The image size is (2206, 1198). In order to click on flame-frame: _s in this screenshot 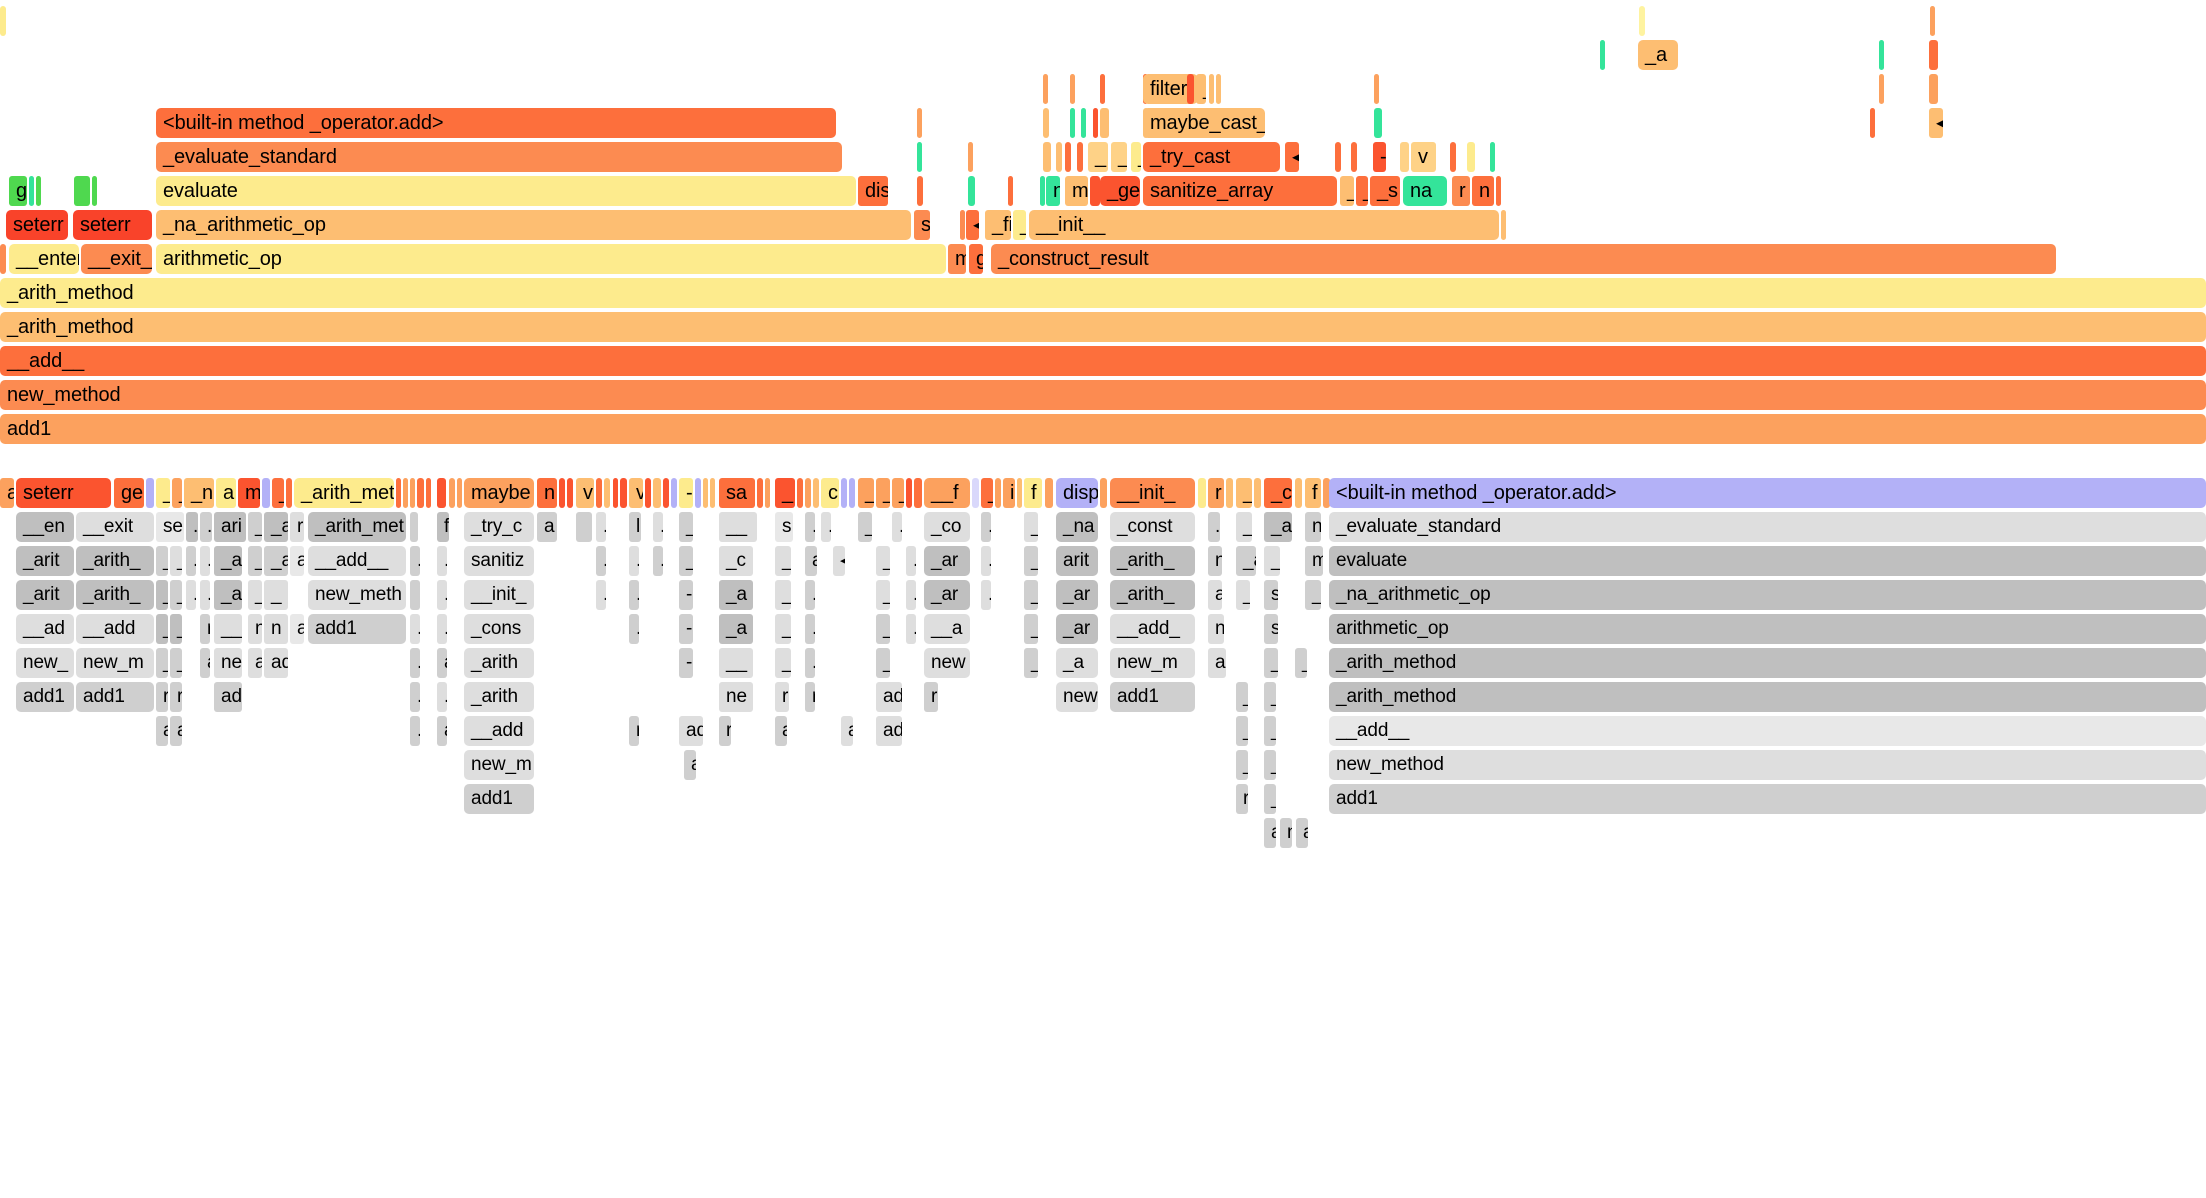, I will do `click(1385, 191)`.